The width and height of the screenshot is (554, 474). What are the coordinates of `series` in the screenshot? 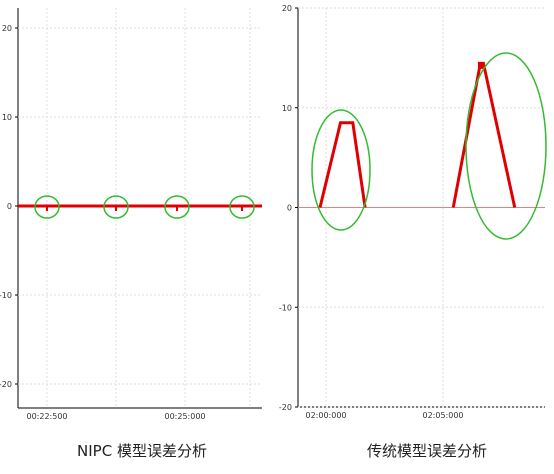 It's located at (421, 134).